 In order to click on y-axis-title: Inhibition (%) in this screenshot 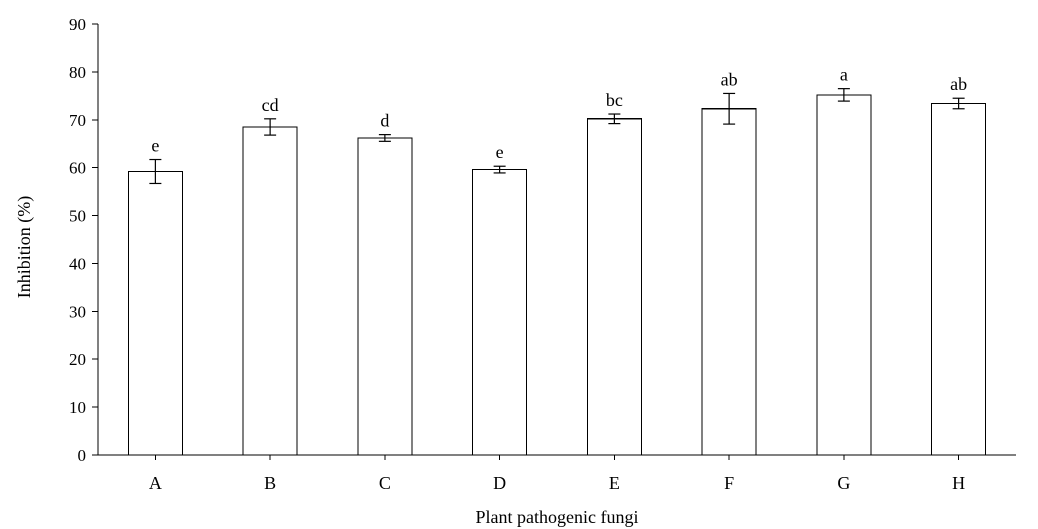, I will do `click(24, 247)`.